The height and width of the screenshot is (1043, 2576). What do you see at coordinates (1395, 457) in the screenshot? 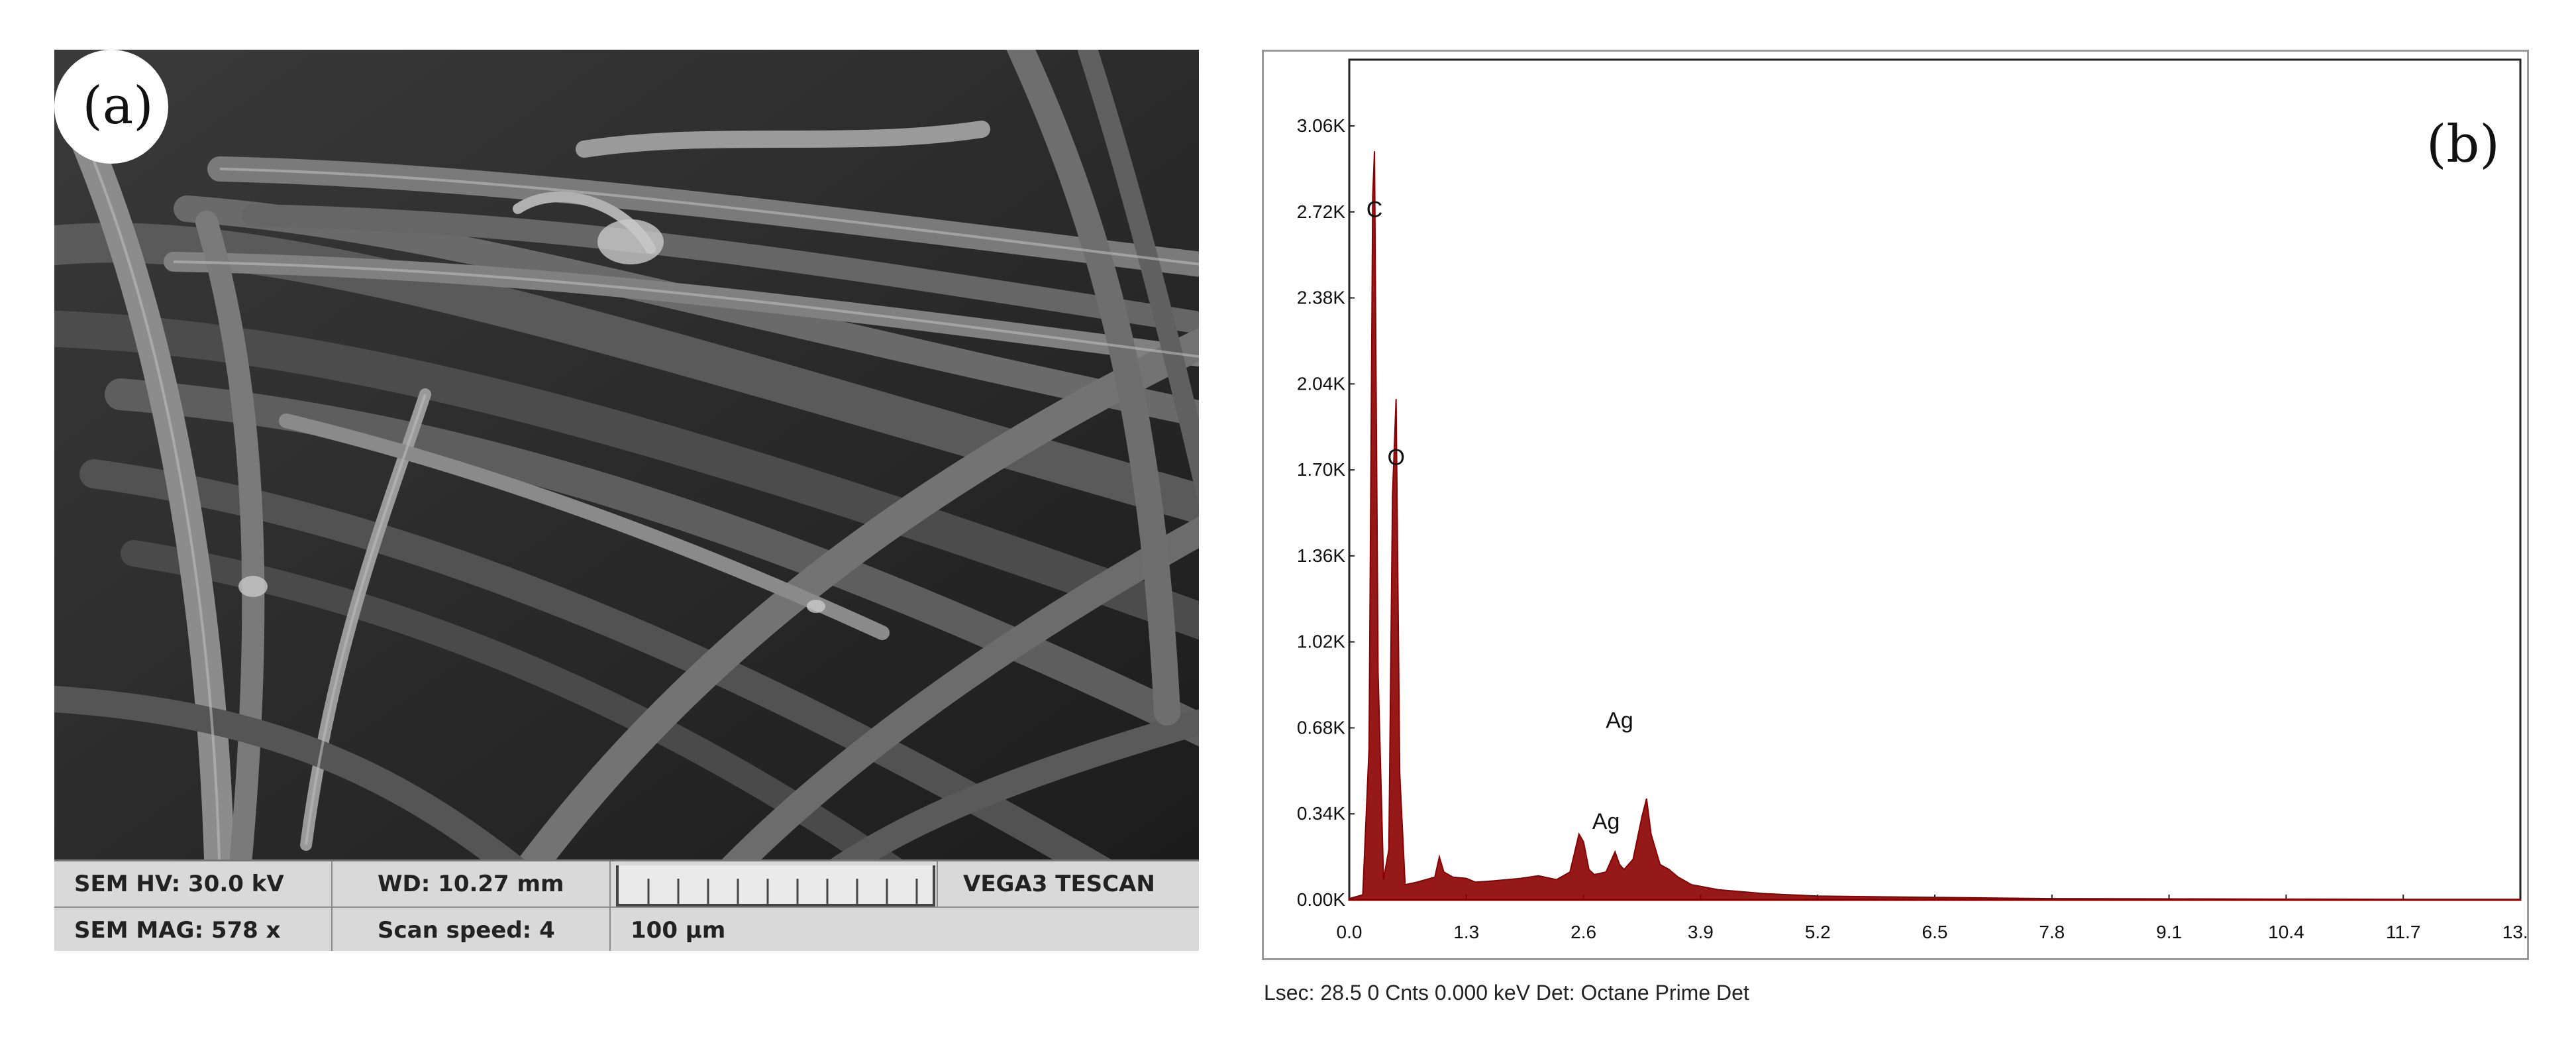
I see `peak-label-o: O` at bounding box center [1395, 457].